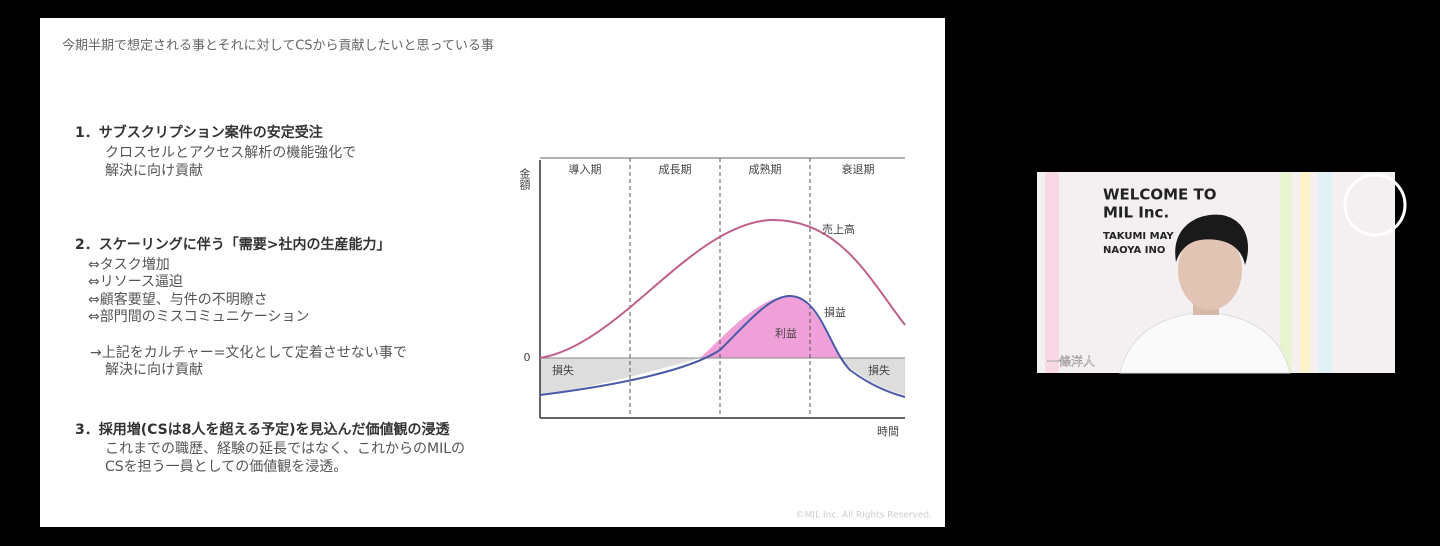  Describe the element at coordinates (524, 179) in the screenshot. I see `y-axis-label: 金額` at that location.